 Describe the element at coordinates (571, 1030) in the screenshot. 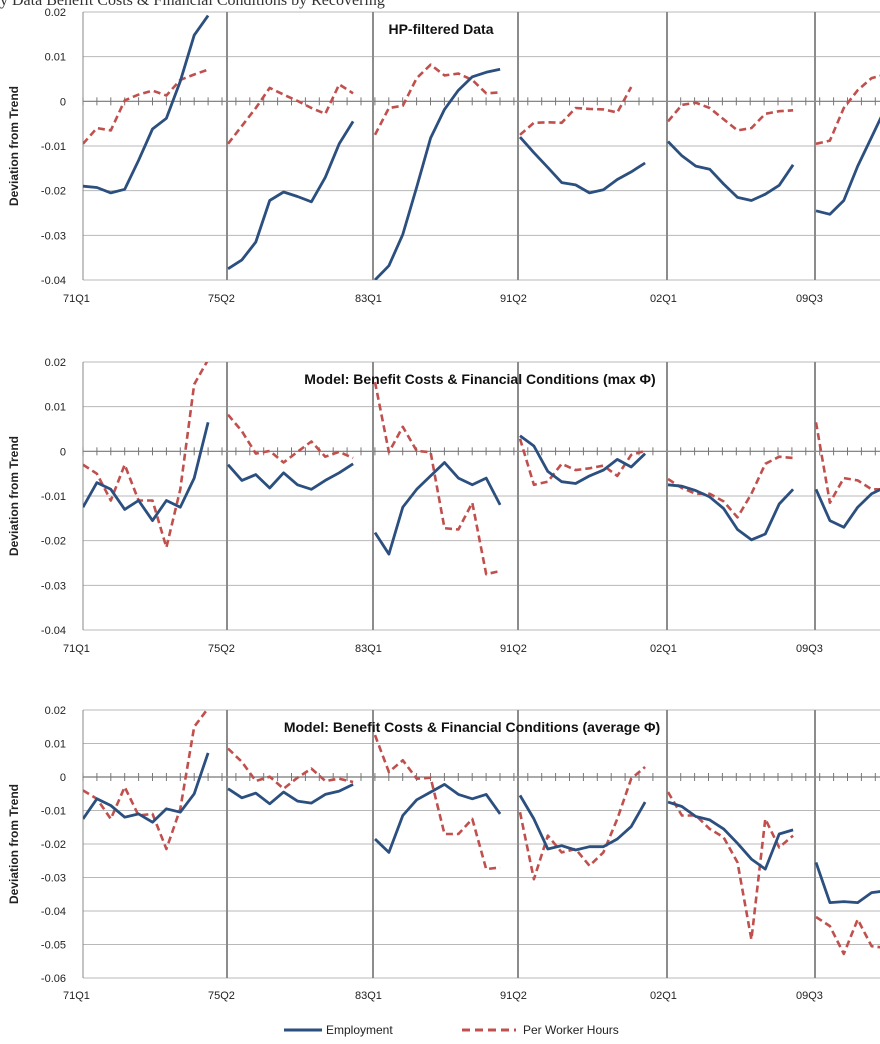

I see `legend-hours-label: Per Worker Hours` at that location.